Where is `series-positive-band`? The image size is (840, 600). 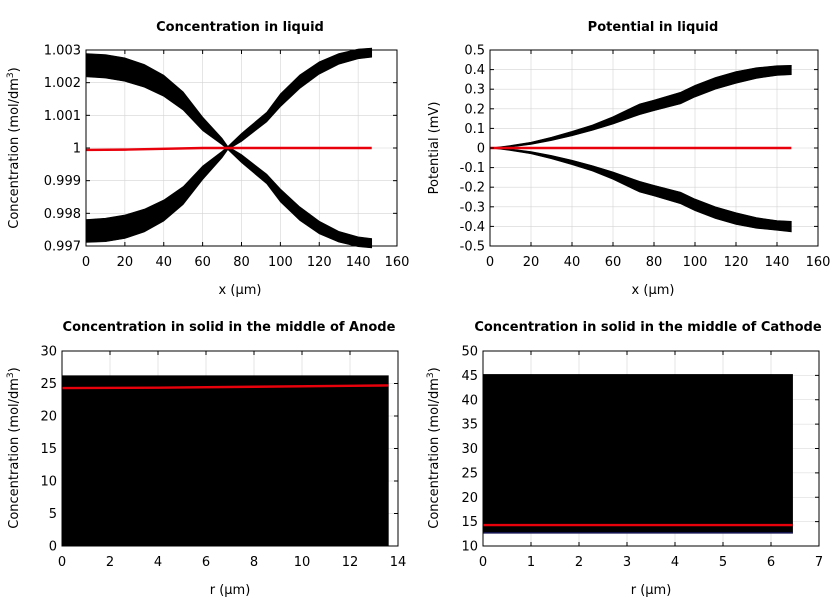 series-positive-band is located at coordinates (640, 106).